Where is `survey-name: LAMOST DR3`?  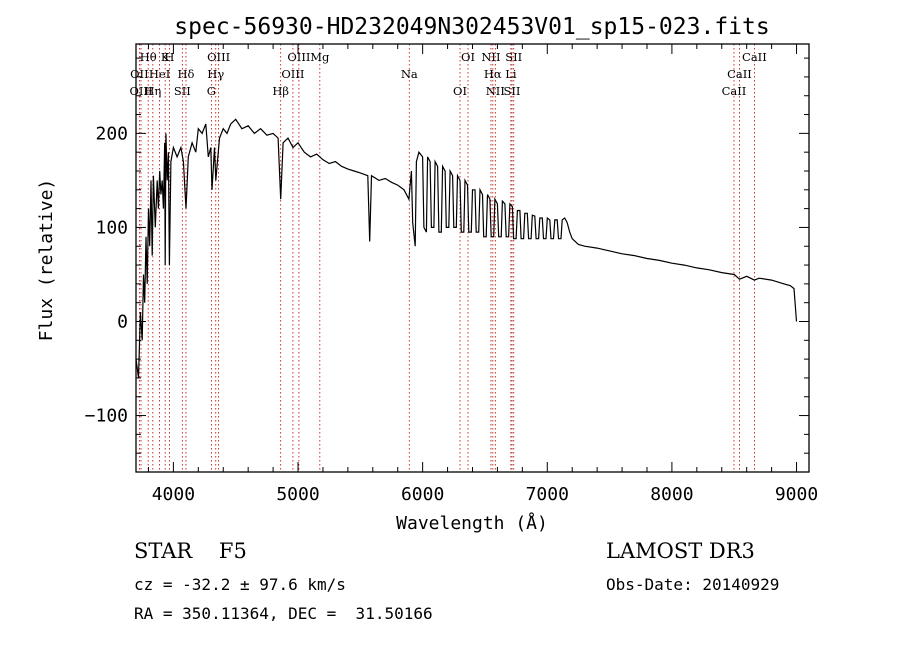
survey-name: LAMOST DR3 is located at coordinates (680, 551).